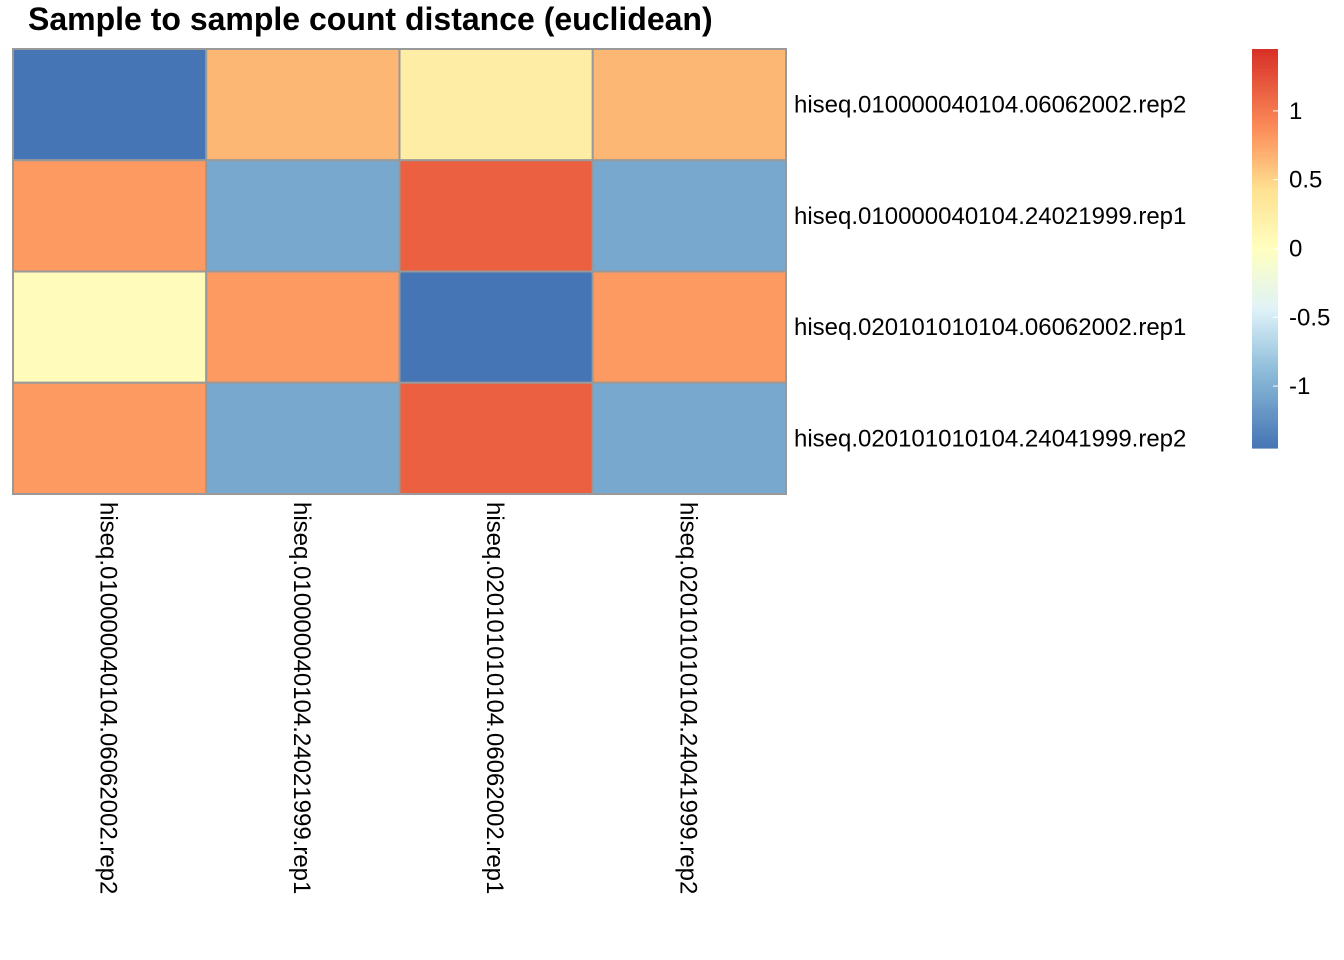 The height and width of the screenshot is (960, 1344). Describe the element at coordinates (110, 216) in the screenshot. I see `heatmap-cell-r2-c1` at that location.